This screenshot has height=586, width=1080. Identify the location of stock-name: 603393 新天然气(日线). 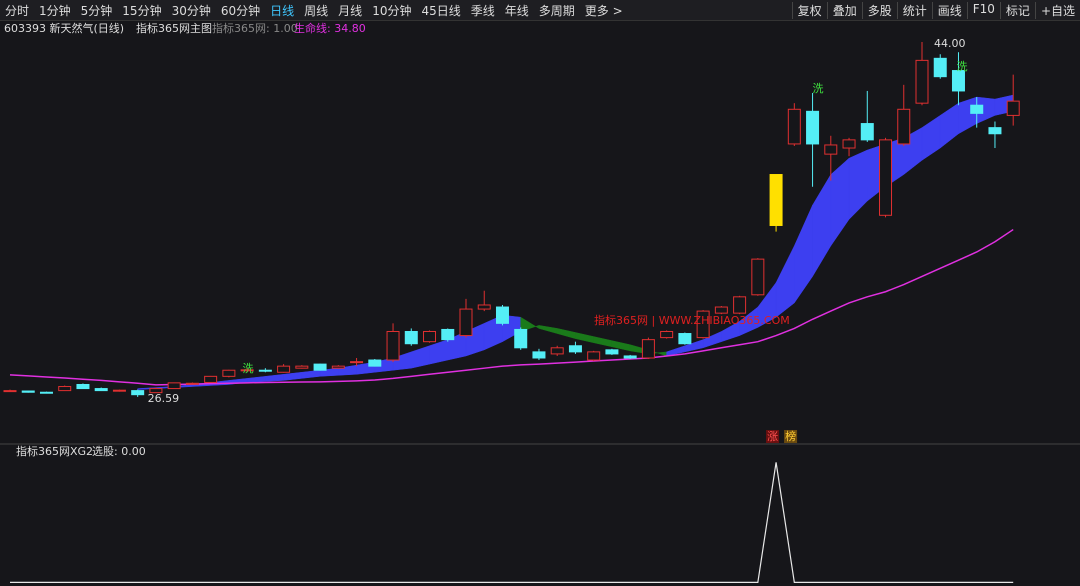
(64, 28).